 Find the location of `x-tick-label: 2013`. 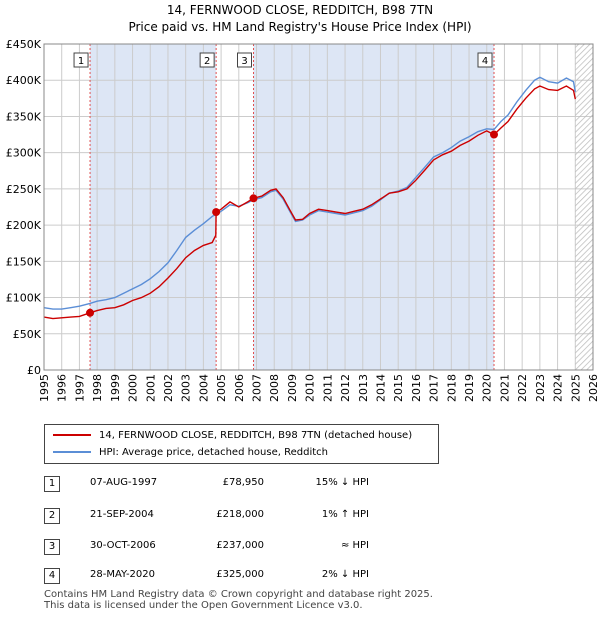

x-tick-label: 2013 is located at coordinates (363, 388).